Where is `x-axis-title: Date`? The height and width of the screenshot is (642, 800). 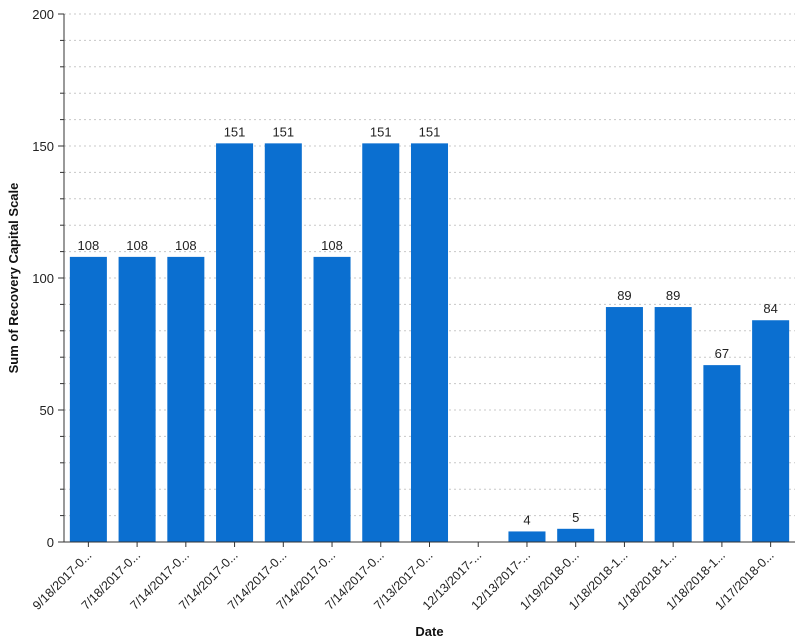
x-axis-title: Date is located at coordinates (429, 631).